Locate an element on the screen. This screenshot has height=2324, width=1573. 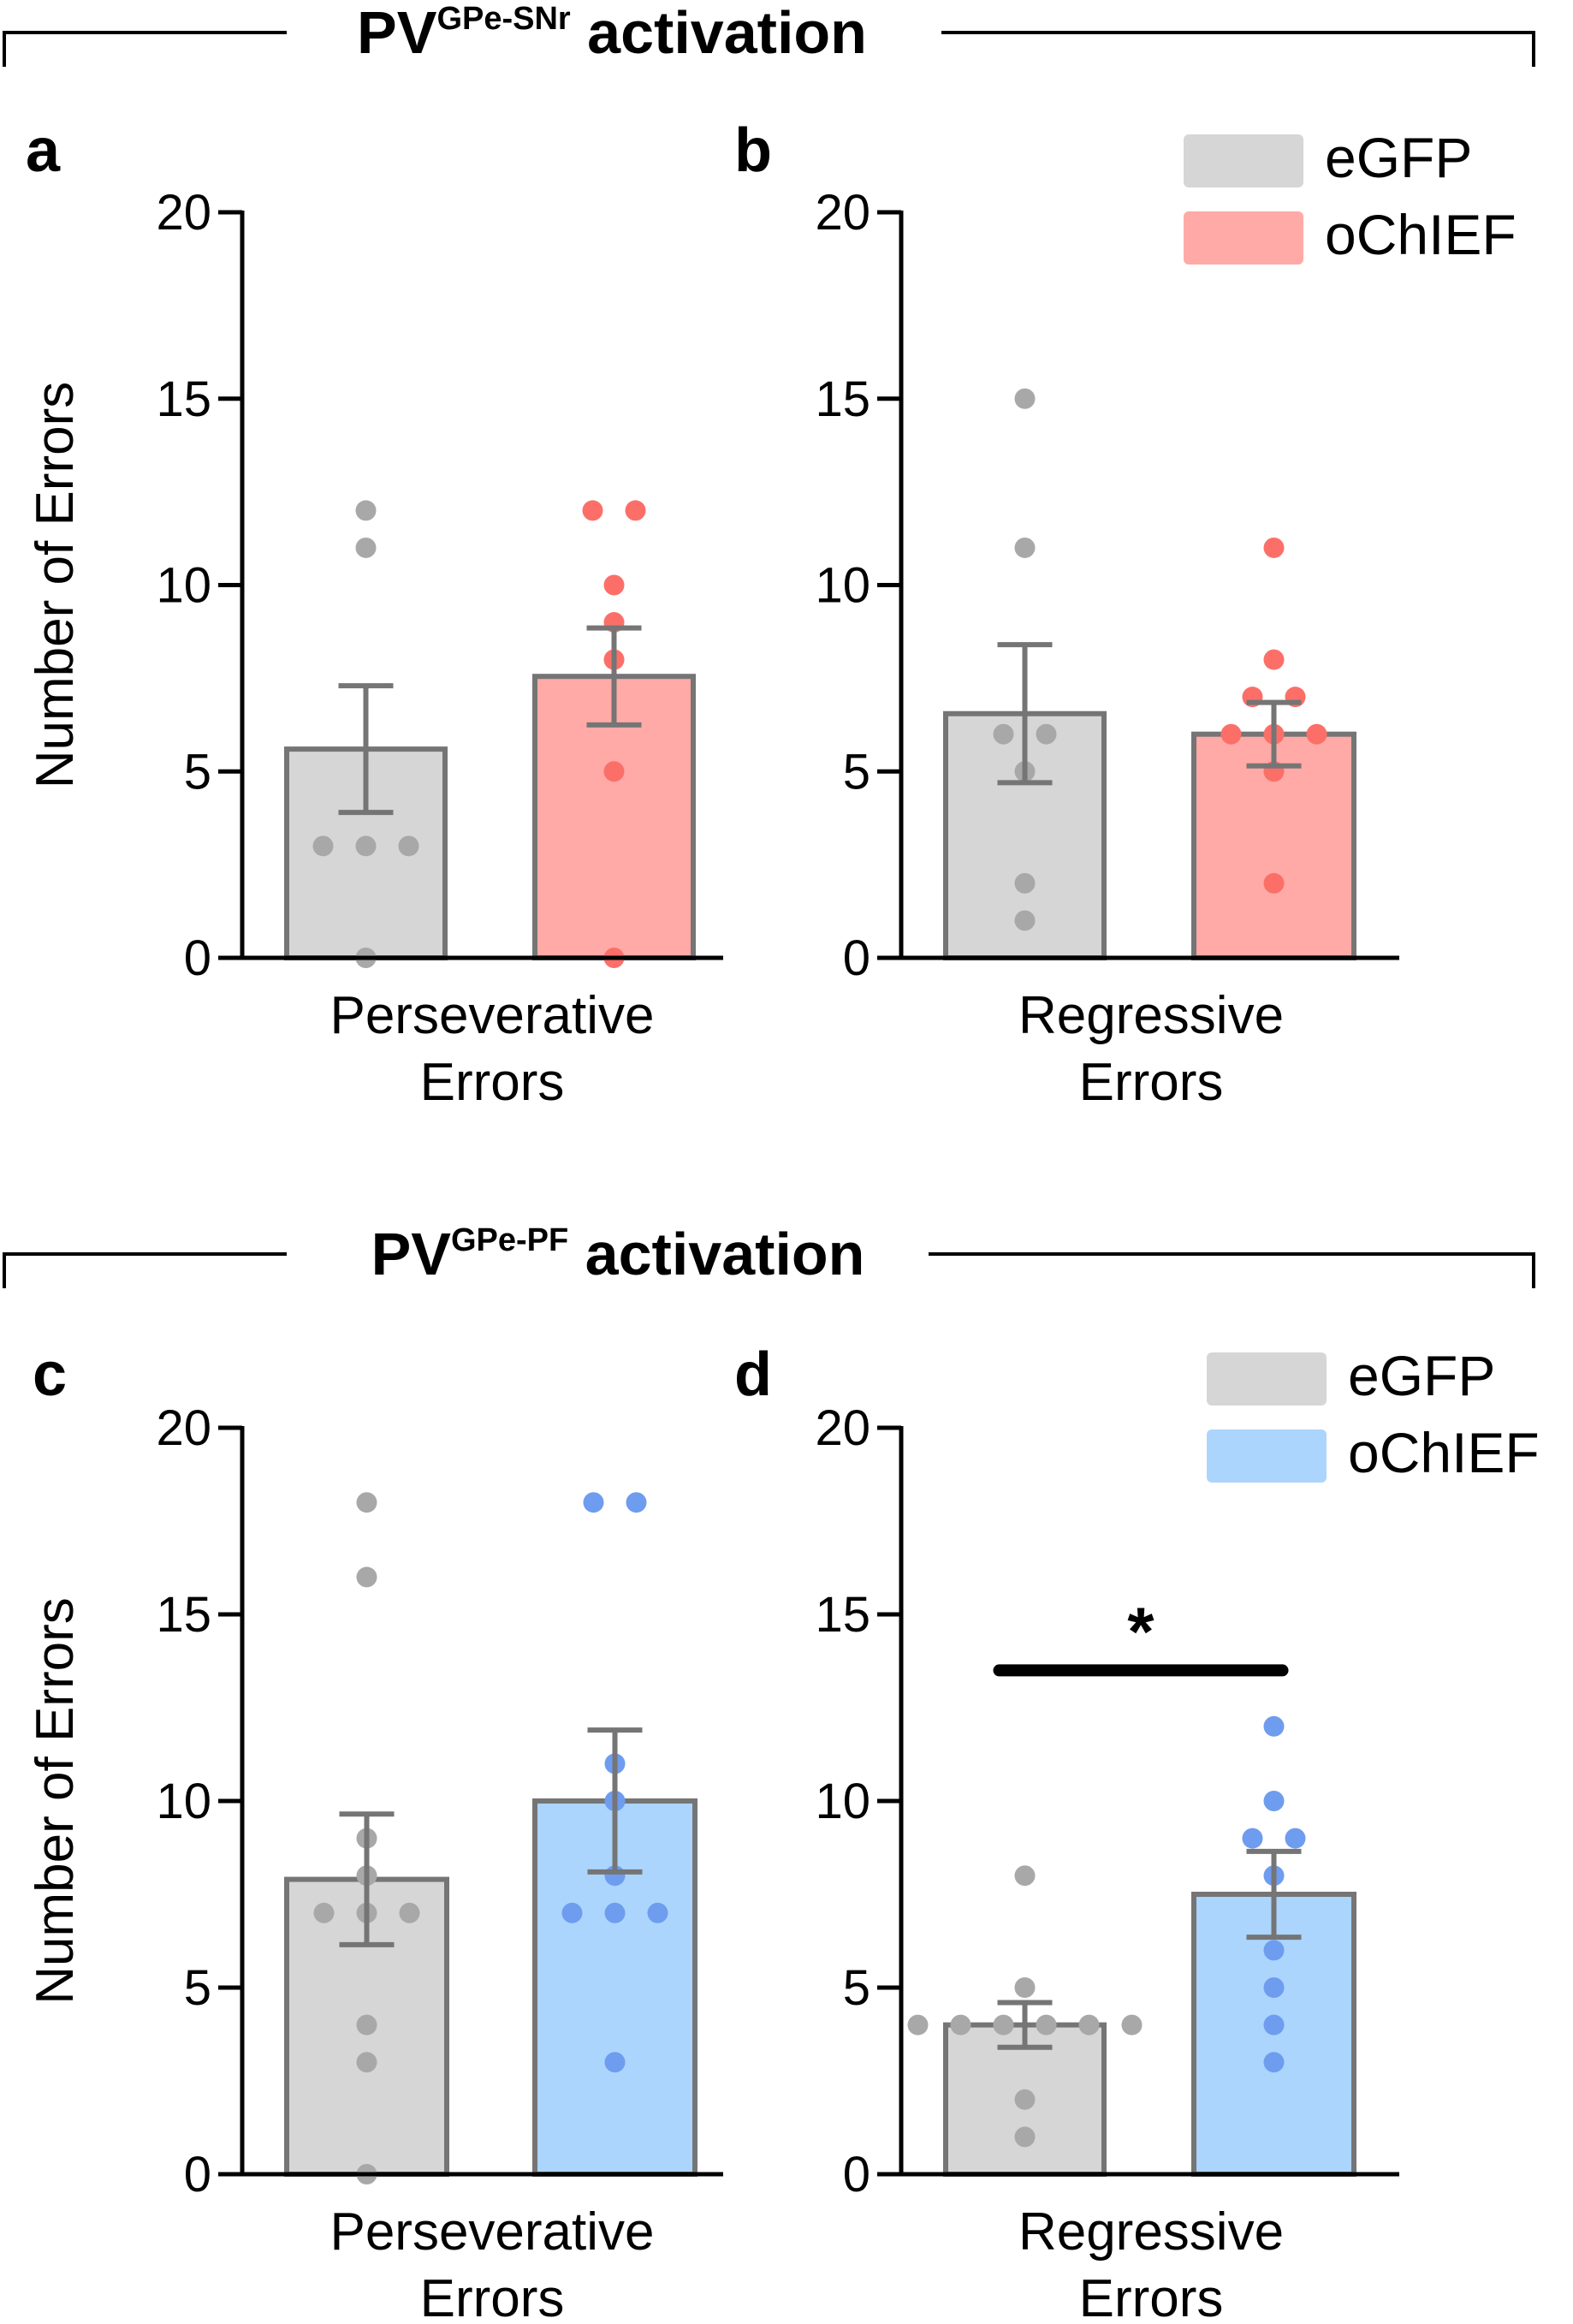
section-header-pf: PVGPe-PF activation is located at coordinates (769, 1254).